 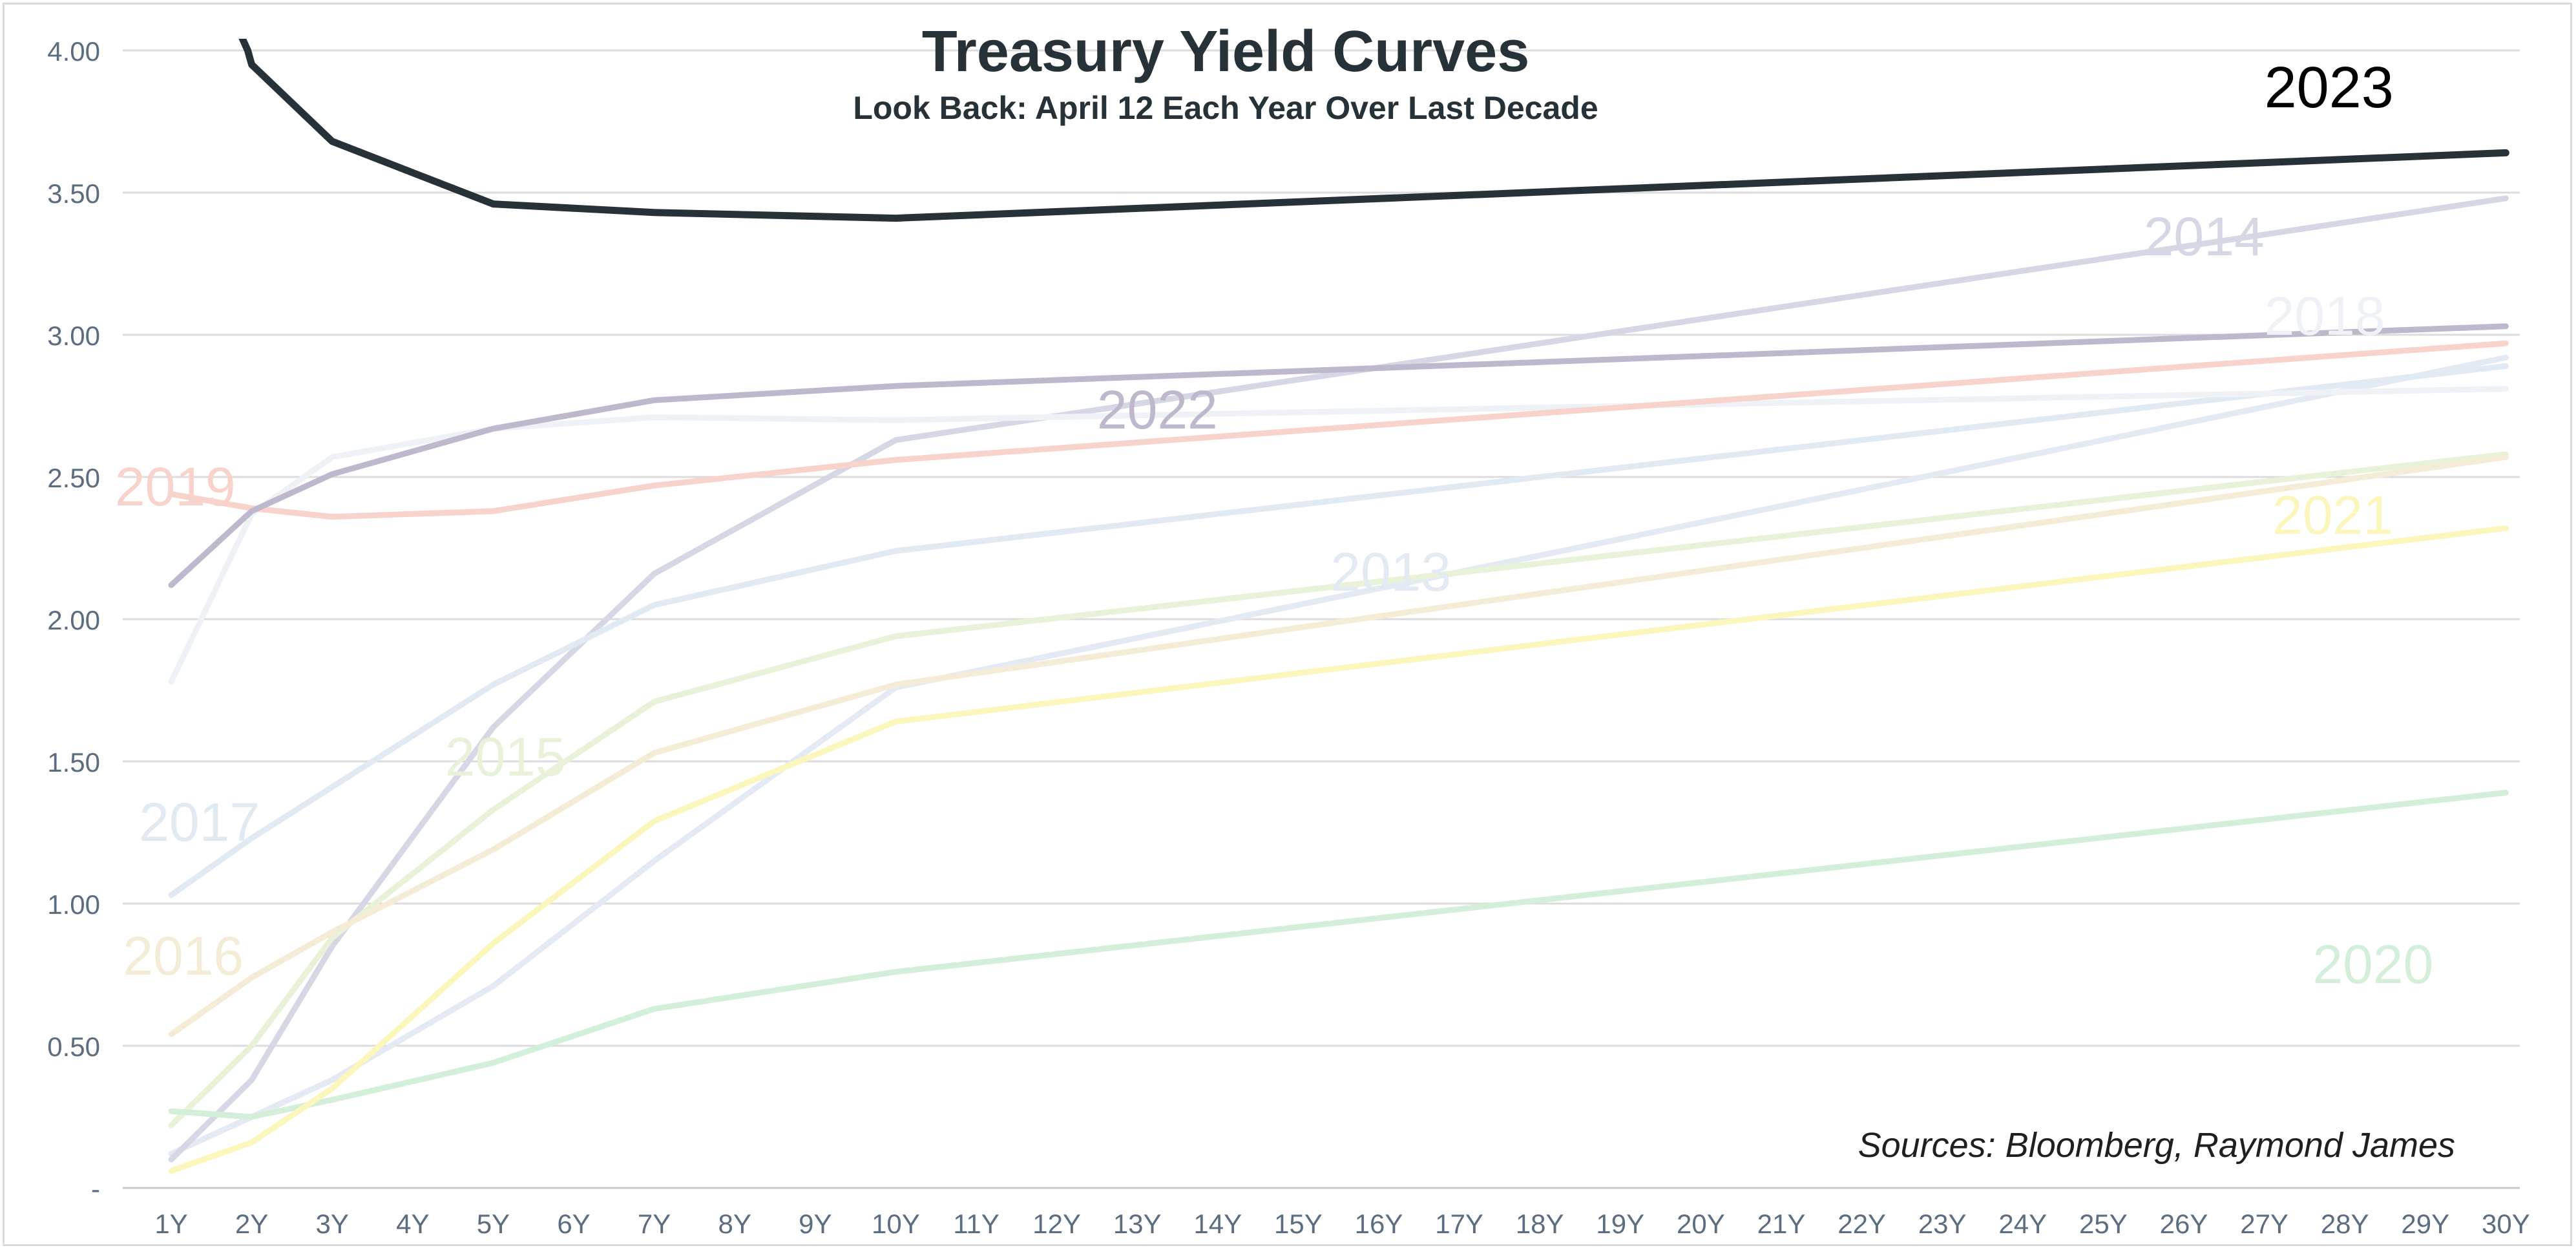 What do you see at coordinates (73, 193) in the screenshot?
I see `y-tick-label: 3.50` at bounding box center [73, 193].